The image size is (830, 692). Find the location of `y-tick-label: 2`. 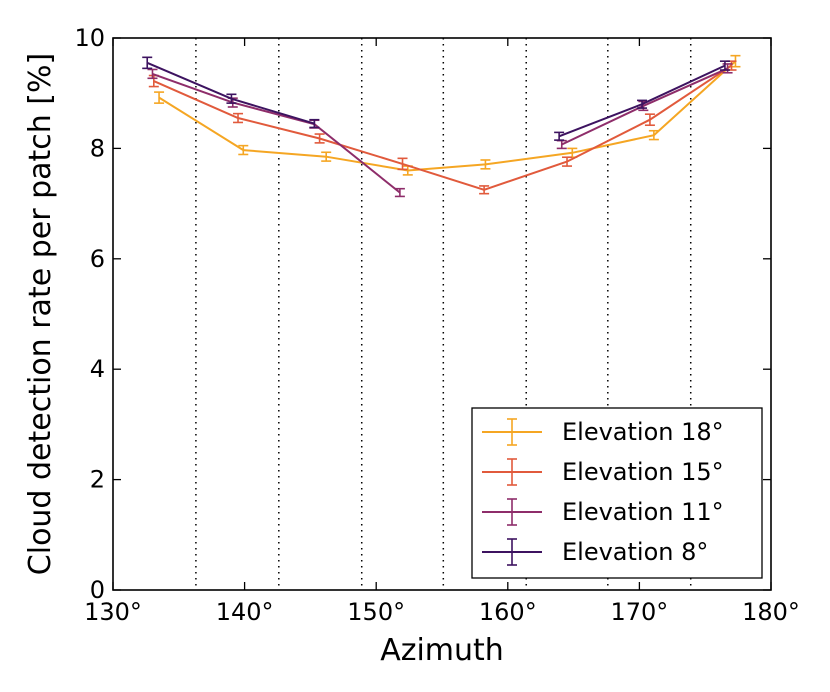

y-tick-label: 2 is located at coordinates (97, 480).